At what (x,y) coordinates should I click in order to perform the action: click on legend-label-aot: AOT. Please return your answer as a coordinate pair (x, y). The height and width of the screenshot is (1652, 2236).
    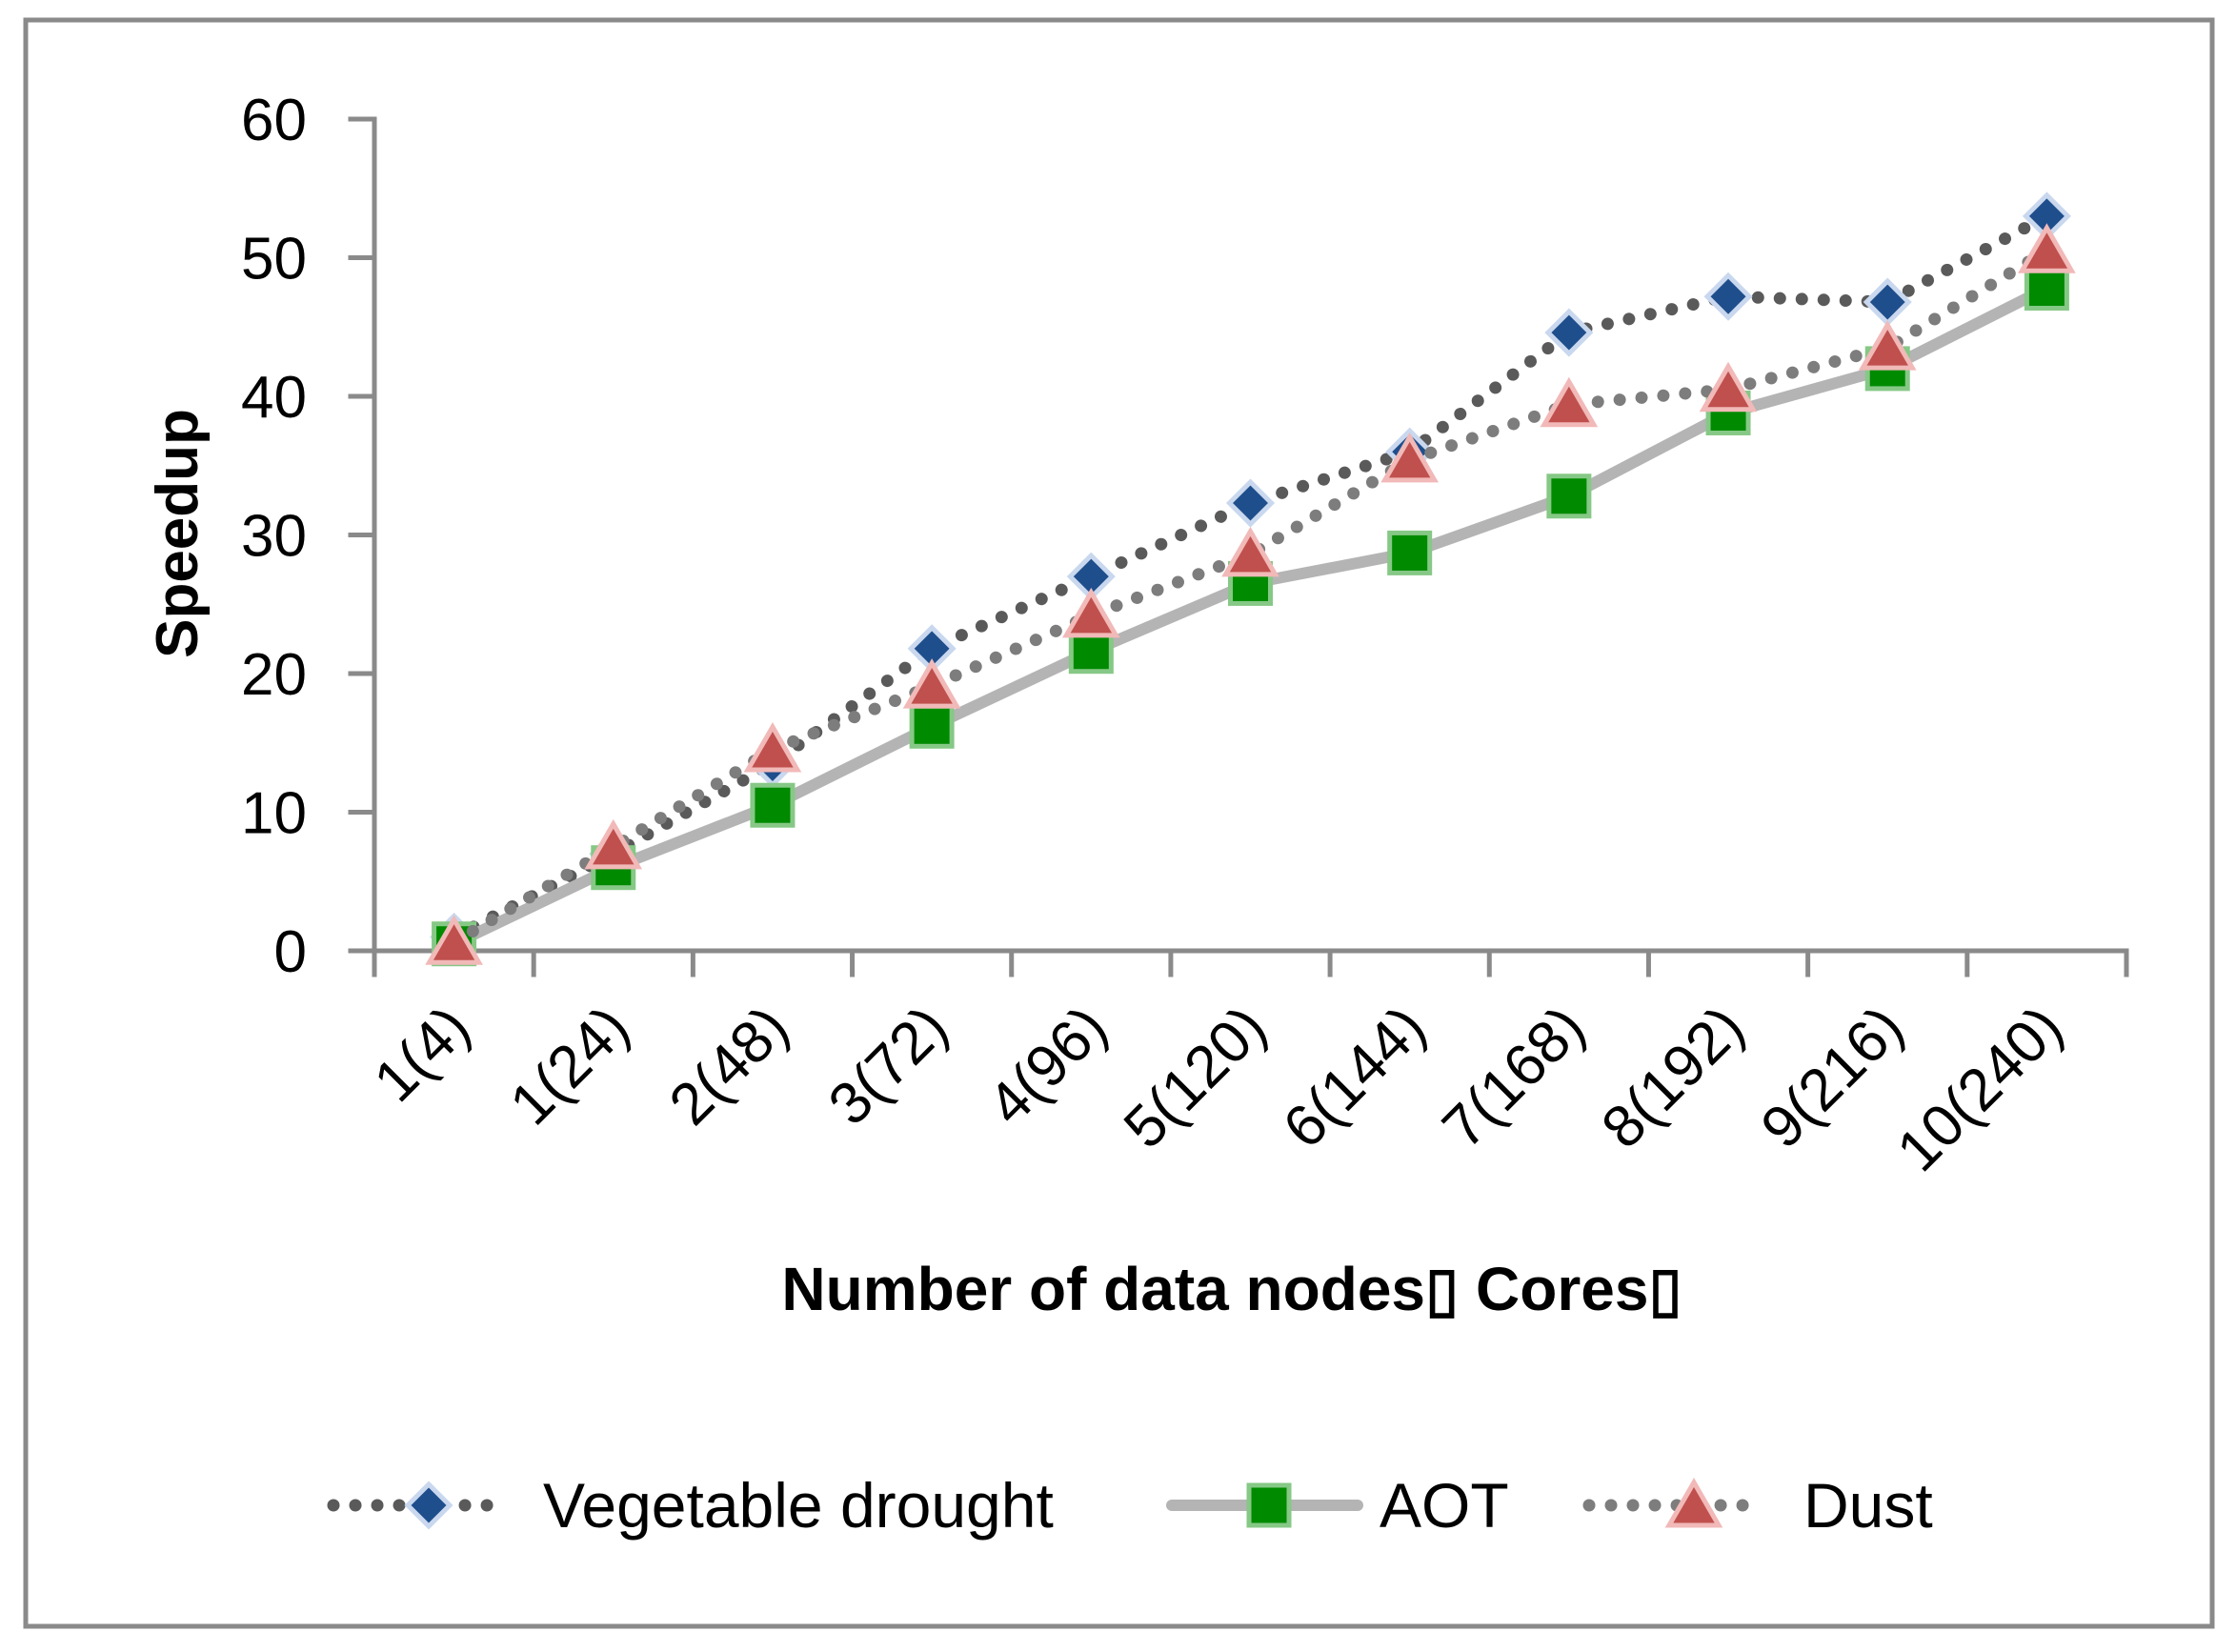
    Looking at the image, I should click on (1444, 1505).